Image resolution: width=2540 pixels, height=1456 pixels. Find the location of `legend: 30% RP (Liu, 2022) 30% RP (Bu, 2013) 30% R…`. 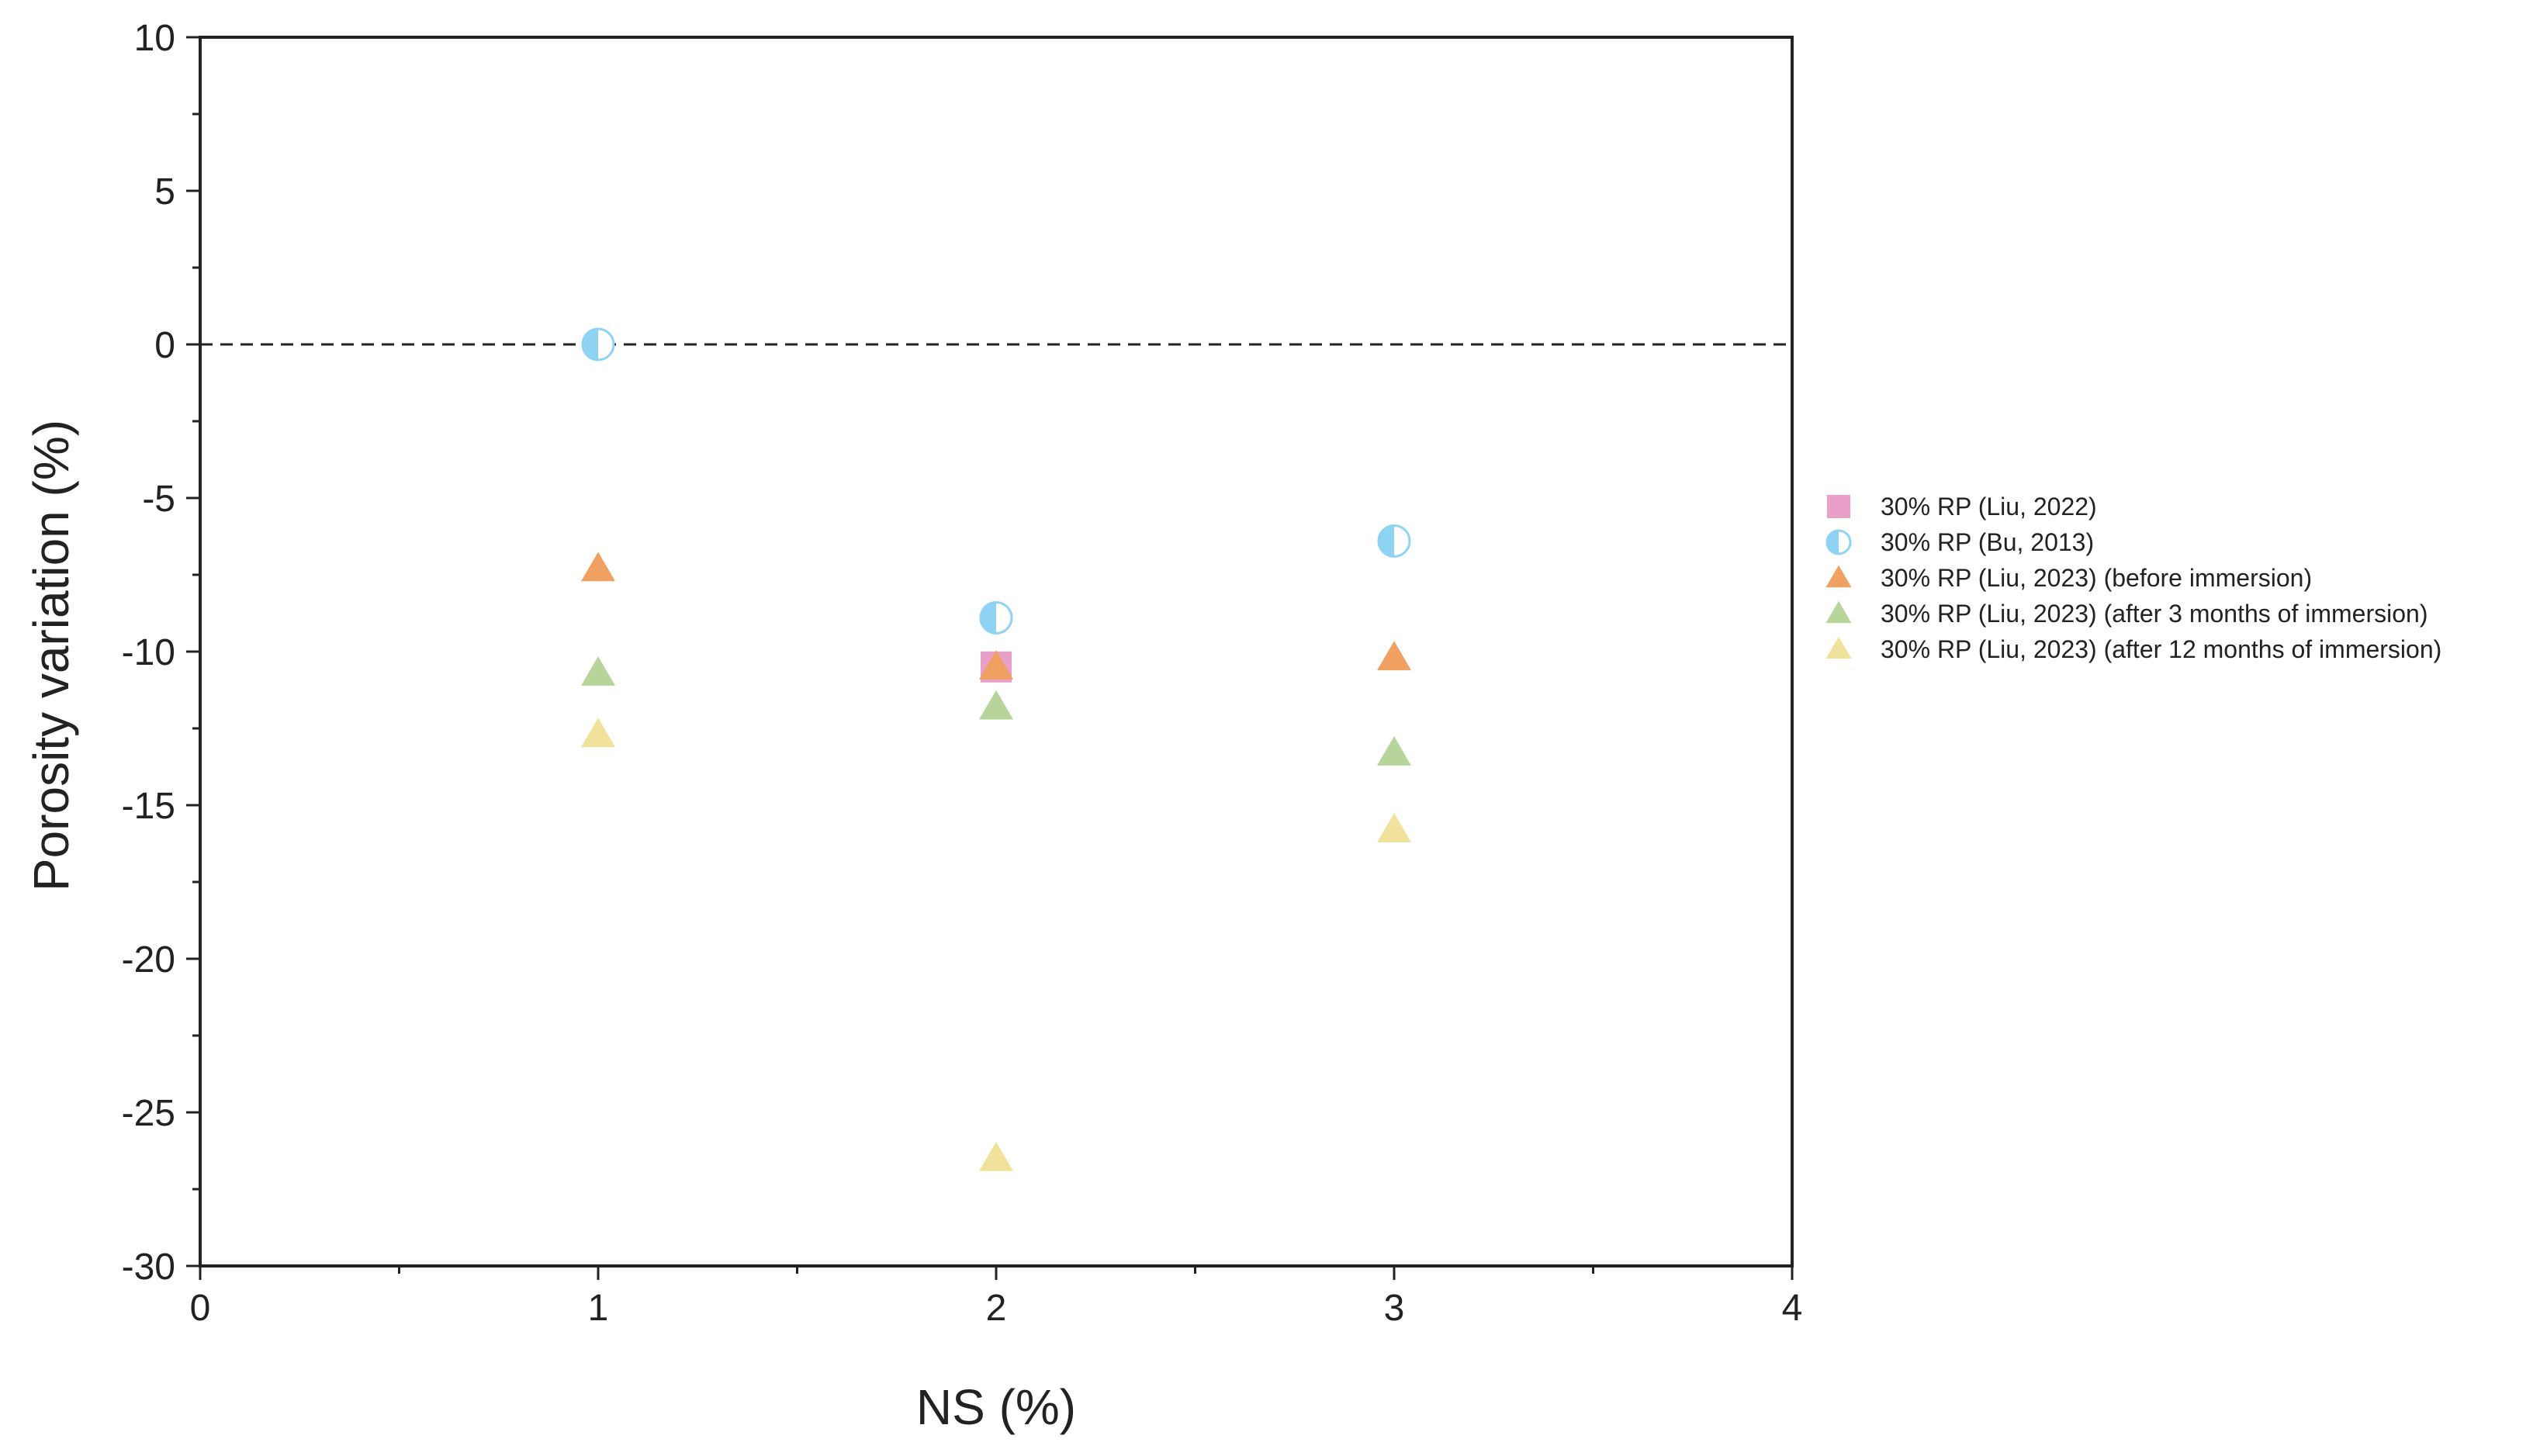

legend: 30% RP (Liu, 2022) 30% RP (Bu, 2013) 30% R… is located at coordinates (2133, 578).